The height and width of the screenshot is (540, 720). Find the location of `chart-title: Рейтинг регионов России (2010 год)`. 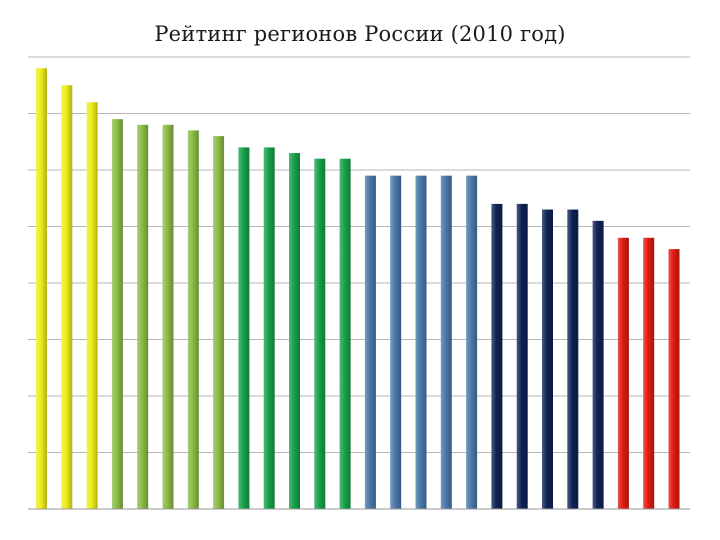

chart-title: Рейтинг регионов России (2010 год) is located at coordinates (360, 34).